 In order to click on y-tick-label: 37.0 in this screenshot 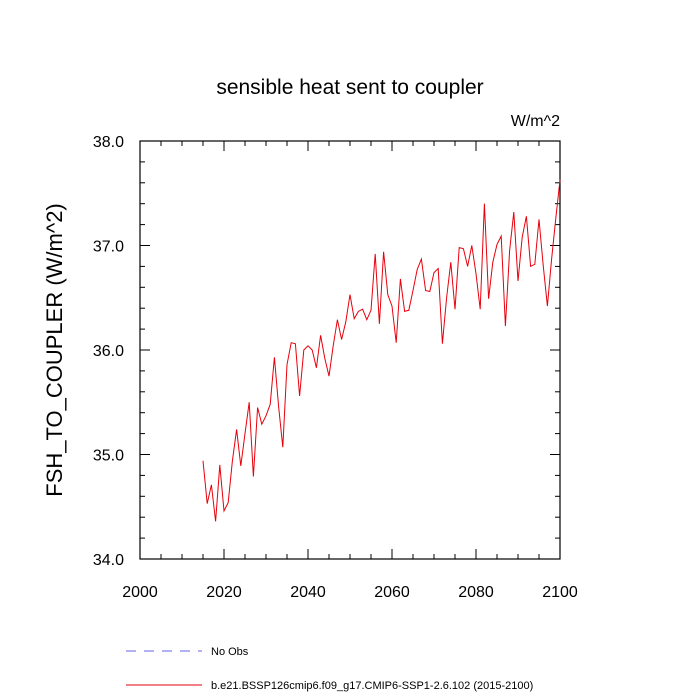, I will do `click(108, 247)`.